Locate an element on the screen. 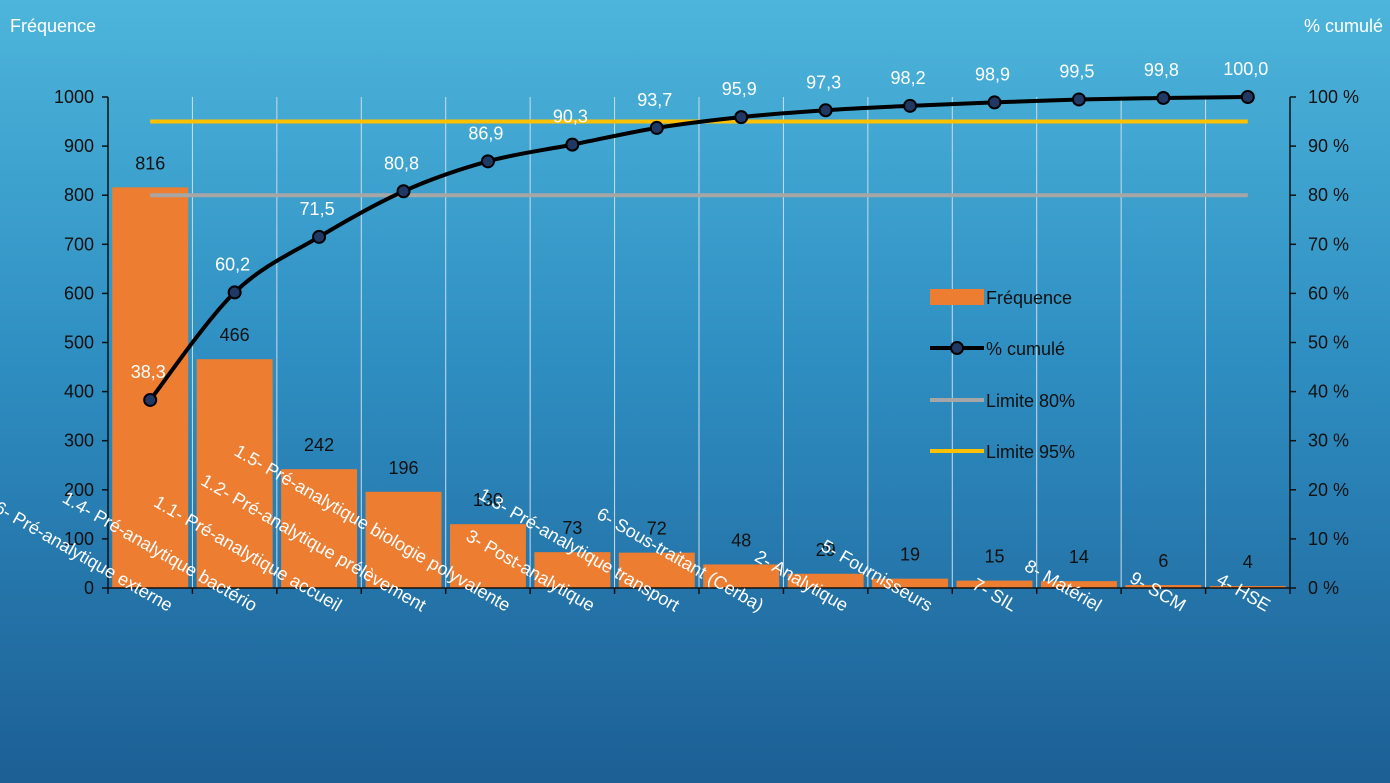  y-axis-title: Fréquence is located at coordinates (53, 26).